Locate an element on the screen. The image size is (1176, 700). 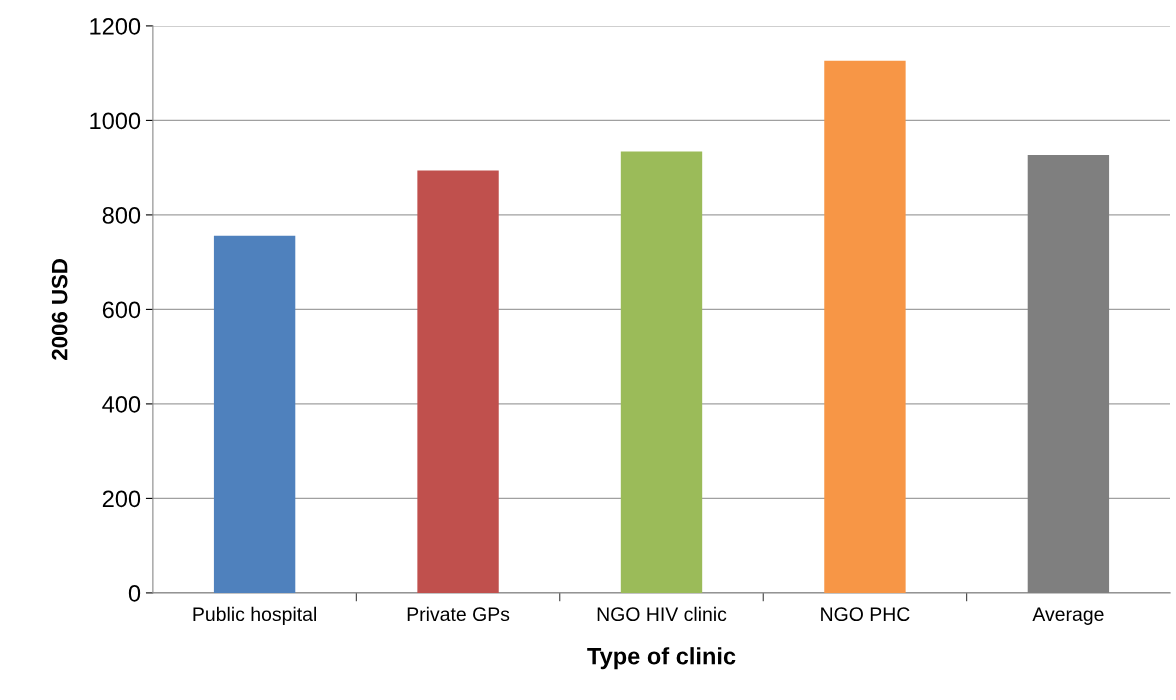
y-tick-label: 0 is located at coordinates (134, 593).